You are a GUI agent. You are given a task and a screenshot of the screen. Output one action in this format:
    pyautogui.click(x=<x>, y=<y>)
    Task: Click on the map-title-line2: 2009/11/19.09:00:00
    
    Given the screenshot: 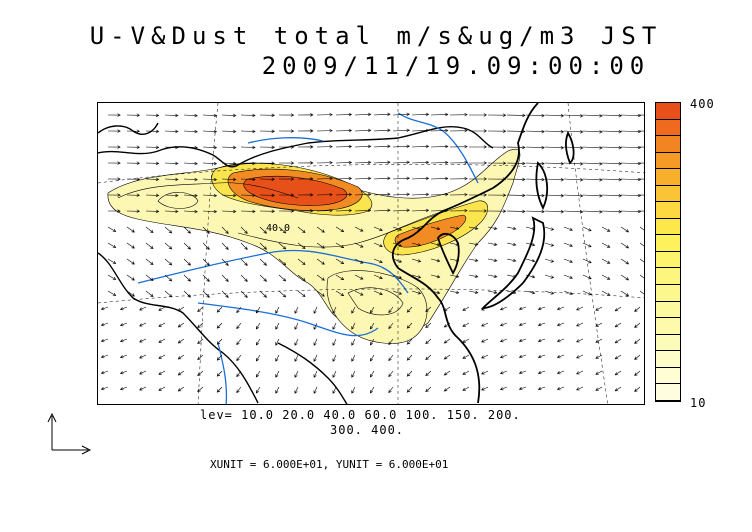 What is the action you would take?
    pyautogui.click(x=456, y=66)
    